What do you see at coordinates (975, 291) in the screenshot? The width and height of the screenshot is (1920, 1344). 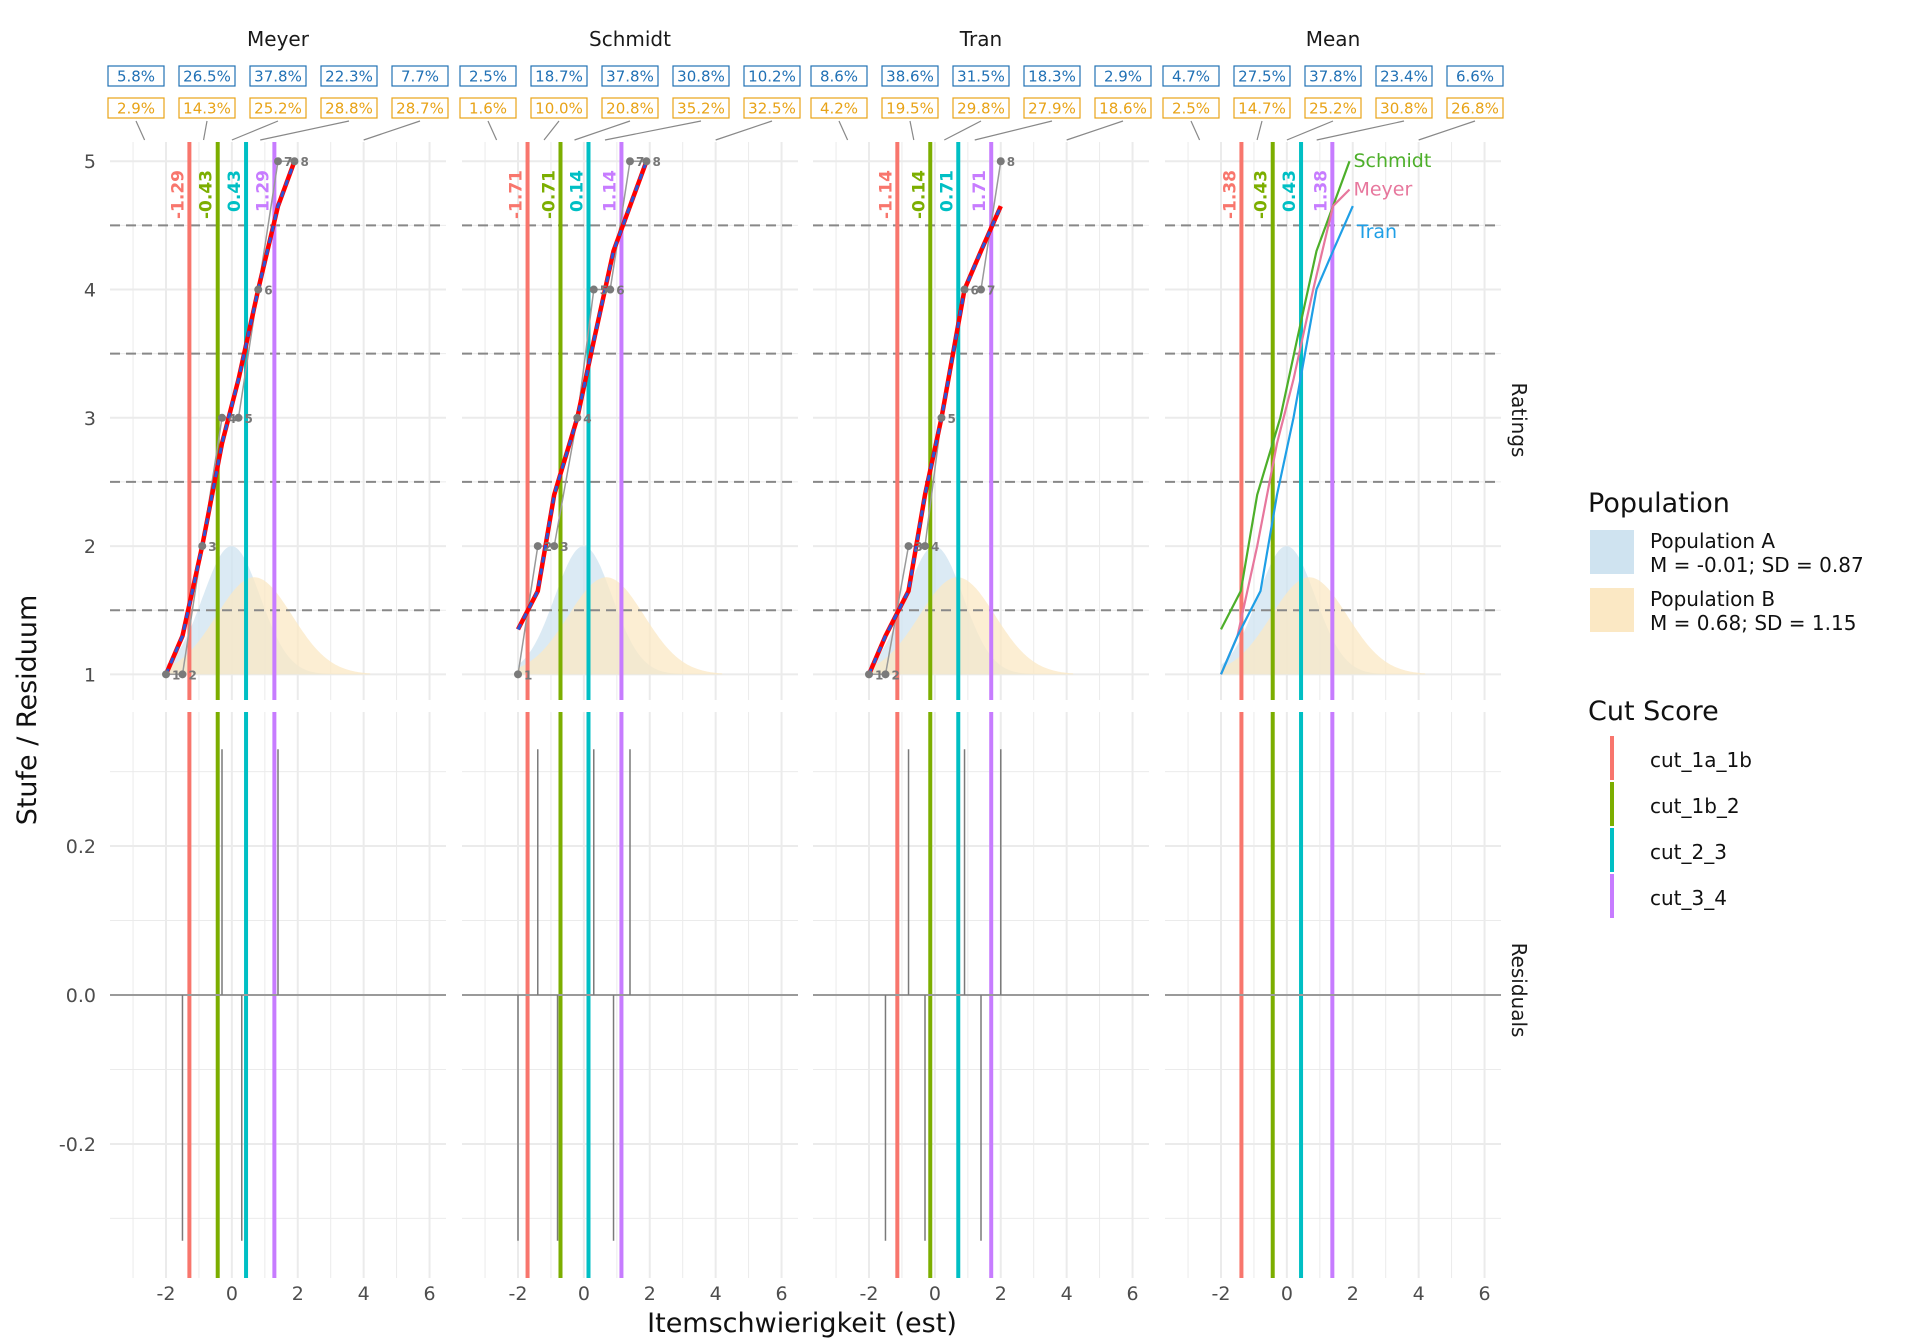 I see `item-label: 6` at bounding box center [975, 291].